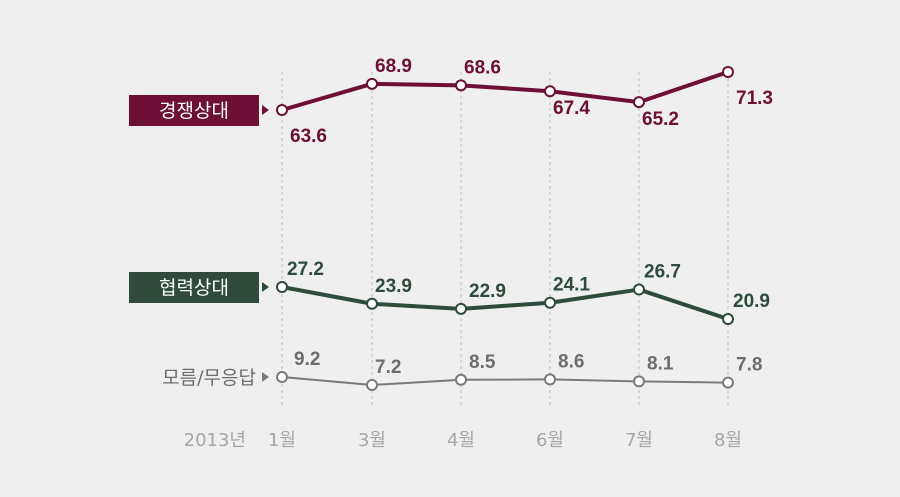 The image size is (900, 497). Describe the element at coordinates (660, 119) in the screenshot. I see `data-label: 65.2` at that location.